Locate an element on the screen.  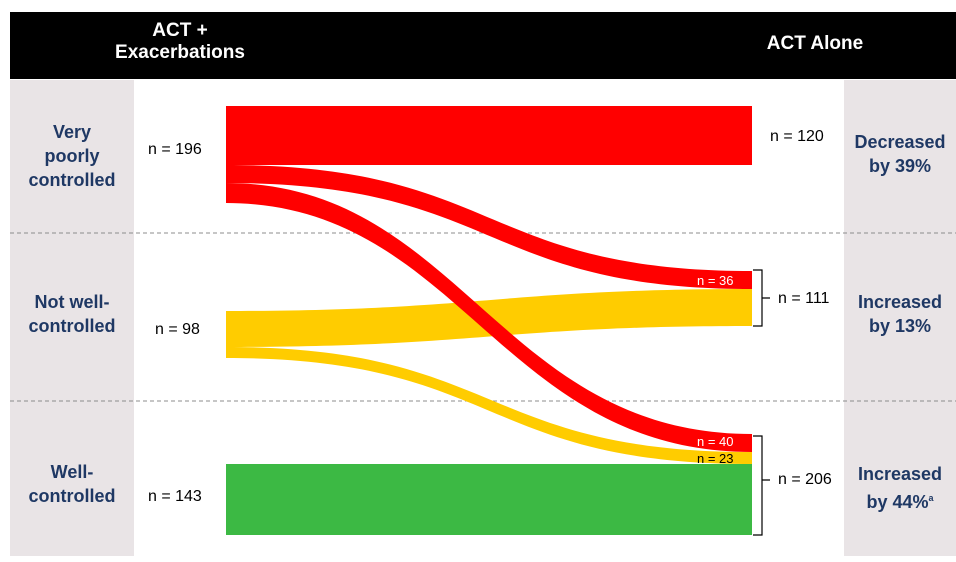
outcome-line: by 39% is located at coordinates (900, 166).